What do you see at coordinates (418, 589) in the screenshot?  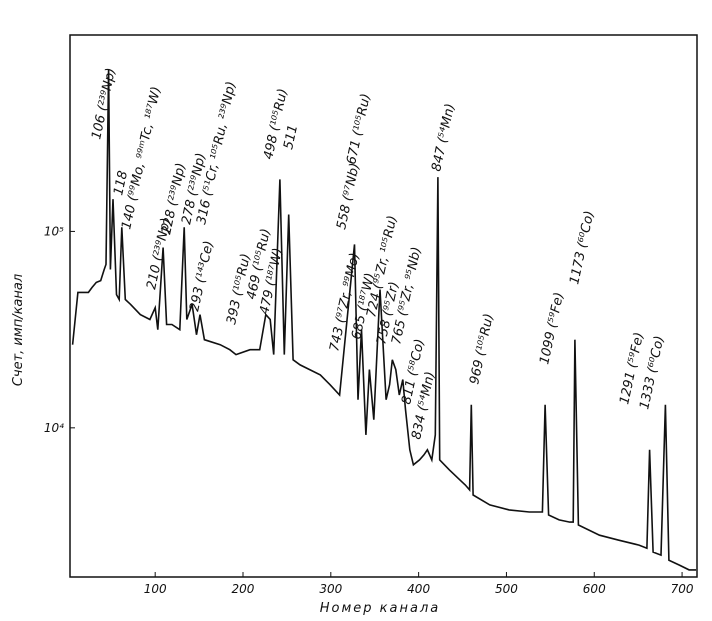 I see `x-tick-label: 400` at bounding box center [418, 589].